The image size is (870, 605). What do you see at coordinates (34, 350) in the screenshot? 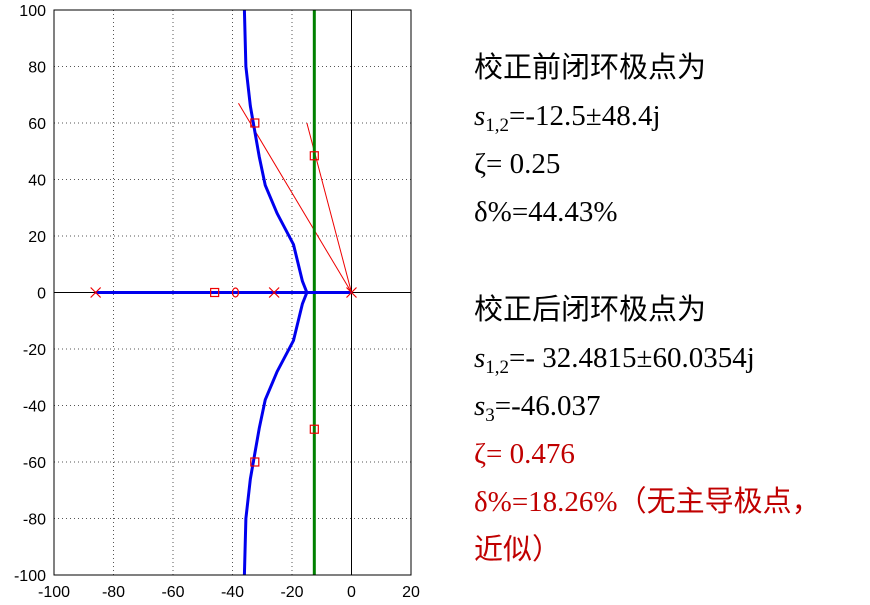
I see `y-tick-label: -20` at bounding box center [34, 350].